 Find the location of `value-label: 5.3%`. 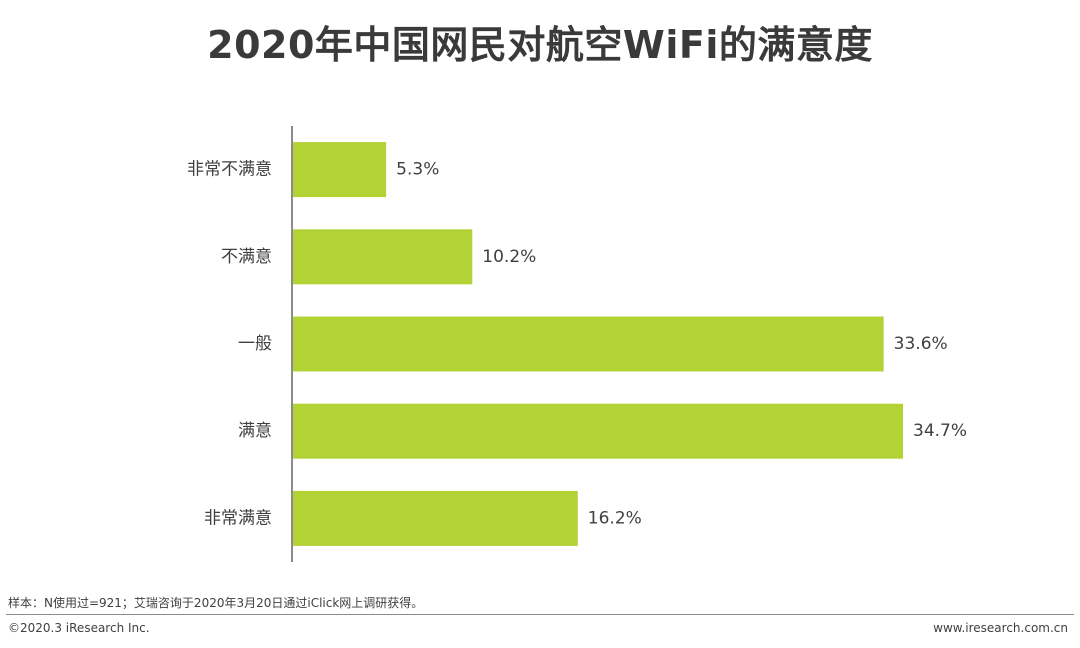

value-label: 5.3% is located at coordinates (417, 170).